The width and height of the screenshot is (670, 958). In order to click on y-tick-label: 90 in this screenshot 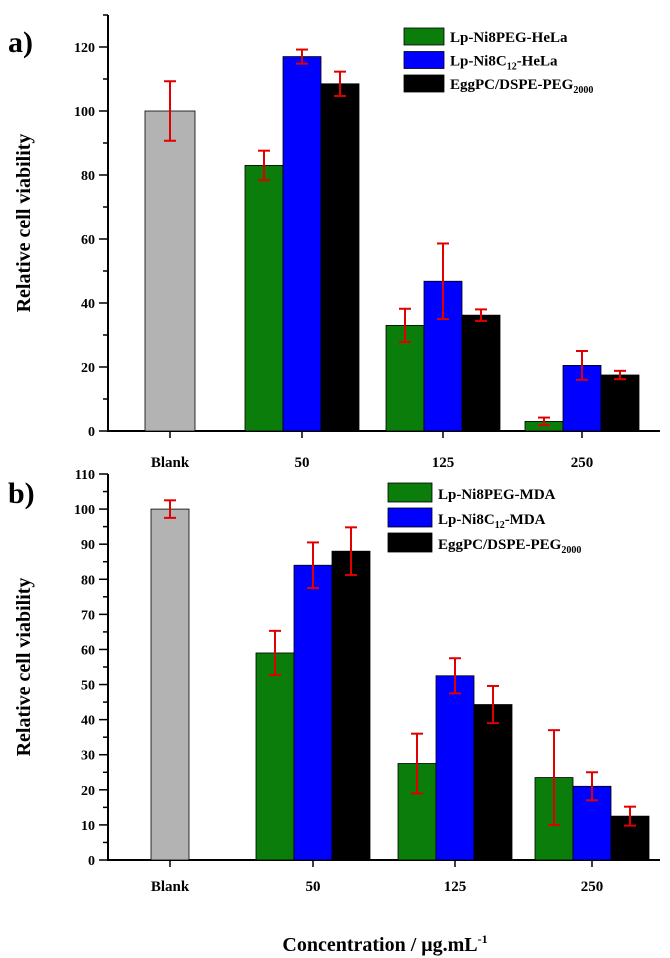, I will do `click(88, 545)`.